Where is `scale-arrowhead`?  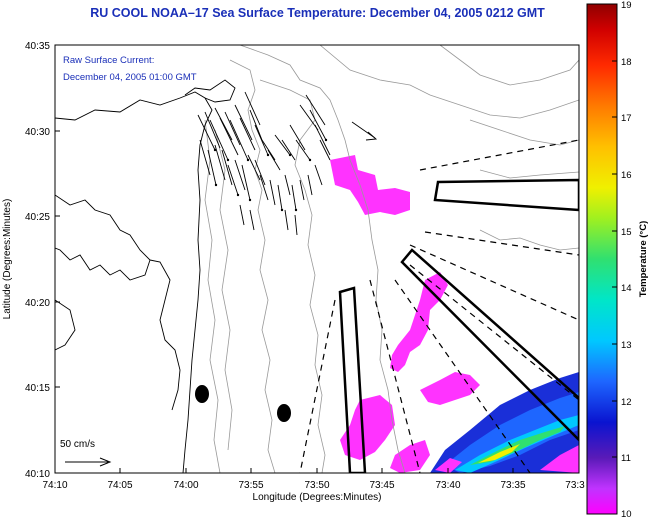 scale-arrowhead is located at coordinates (105, 462).